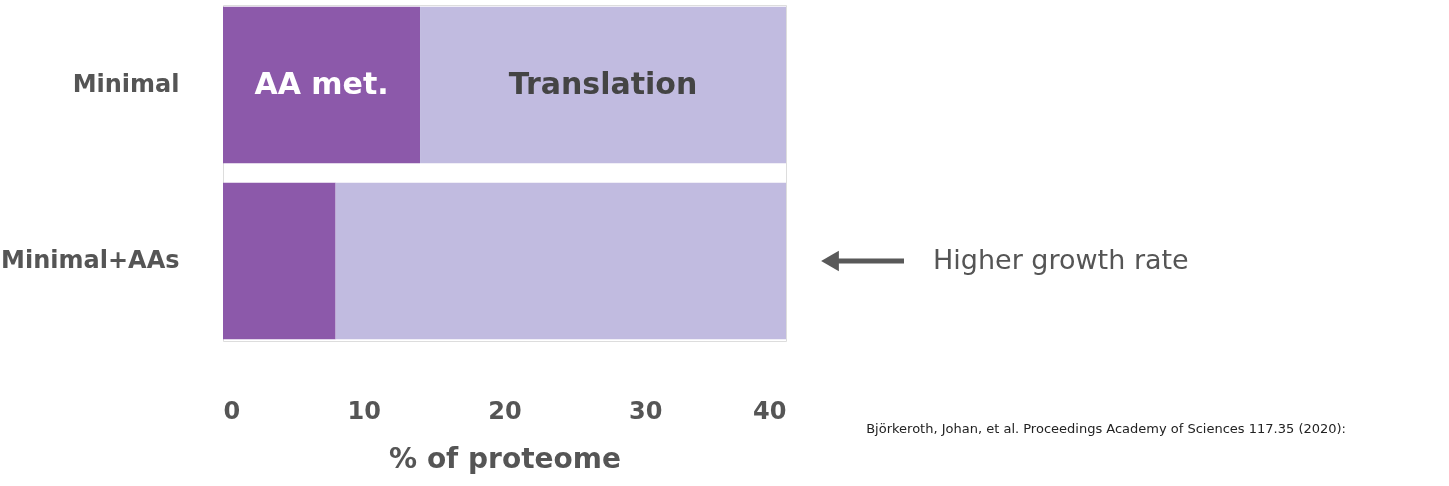 The height and width of the screenshot is (486, 1449). I want to click on y-tick-label: Minimal, so click(126, 84).